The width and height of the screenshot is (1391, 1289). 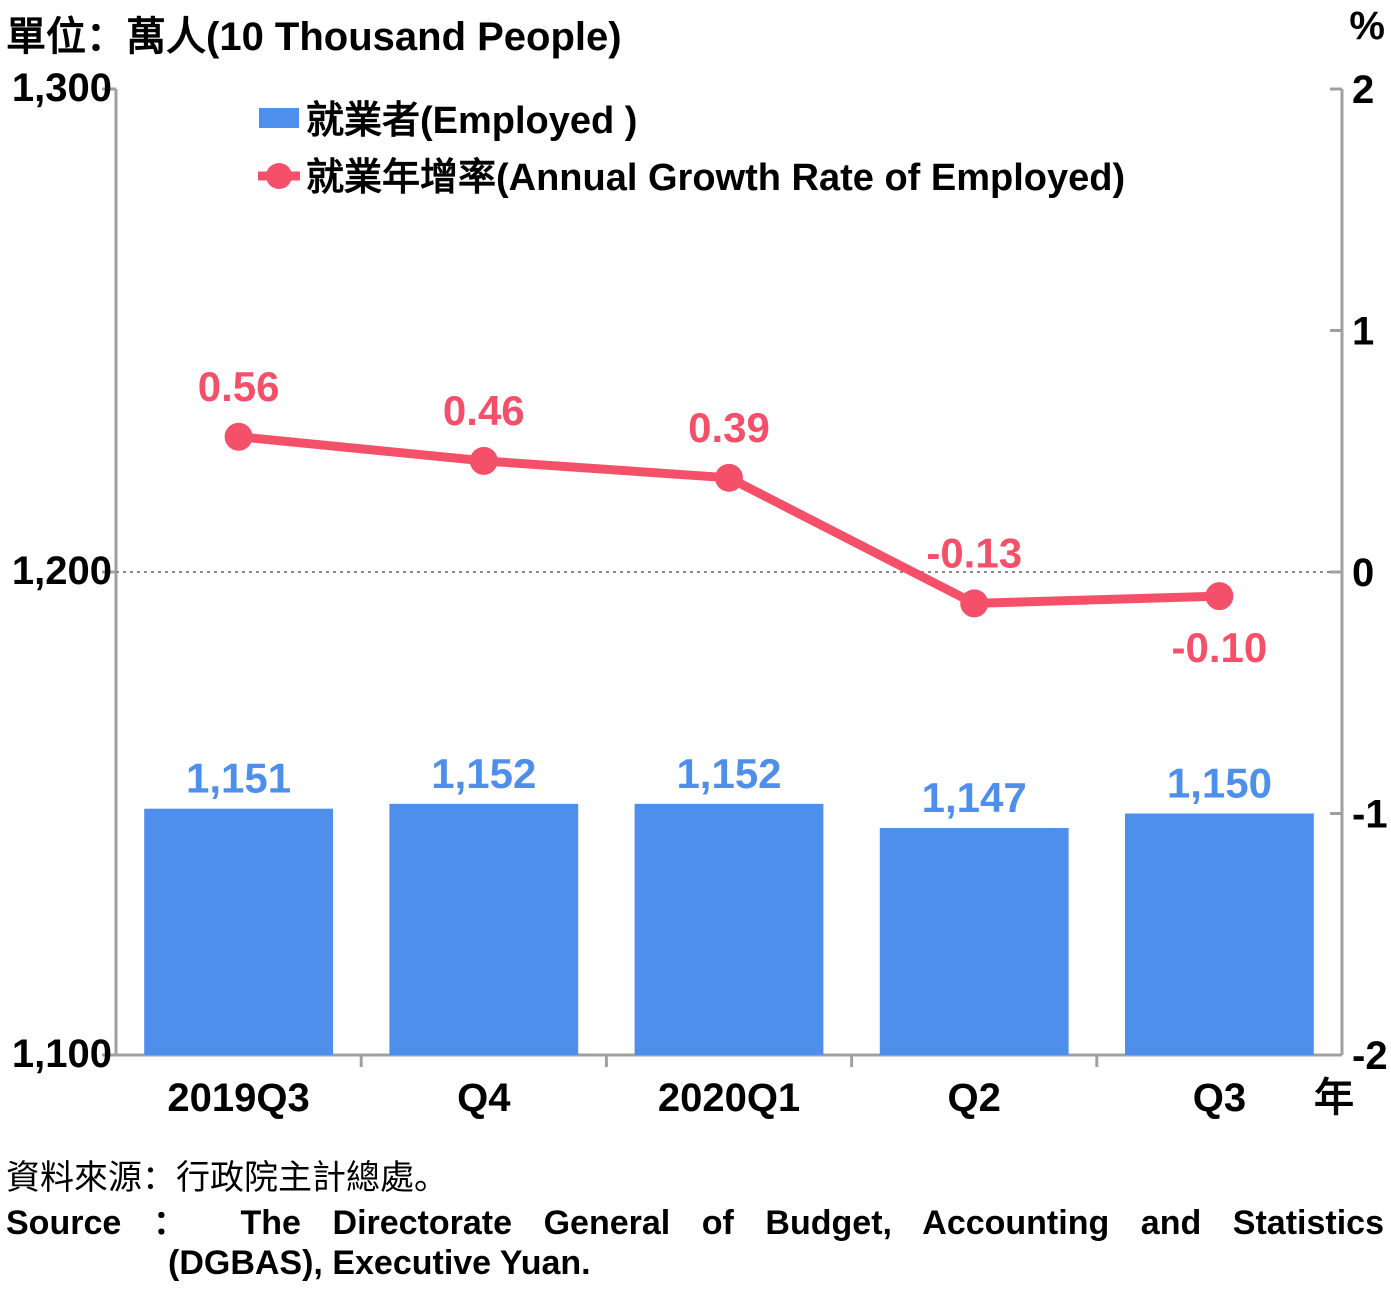 I want to click on source-english-line2: (DGBAS), Executive Yuan., so click(x=379, y=1263).